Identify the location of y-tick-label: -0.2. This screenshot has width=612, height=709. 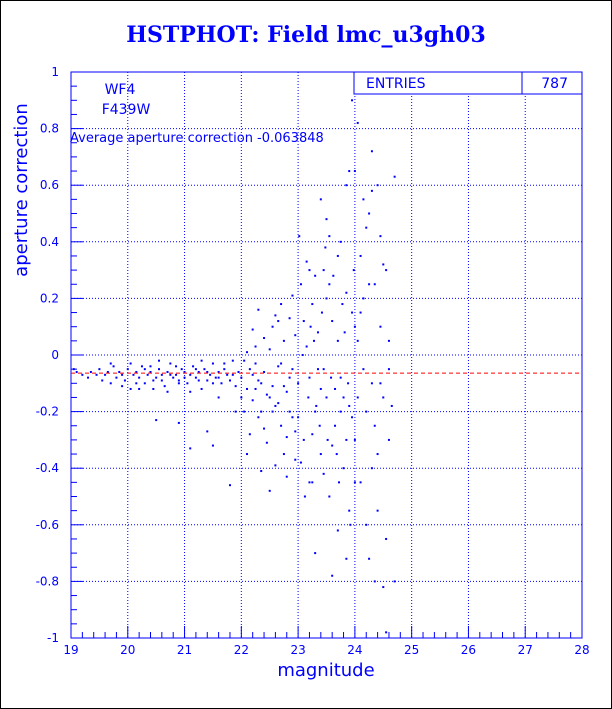
(47, 412).